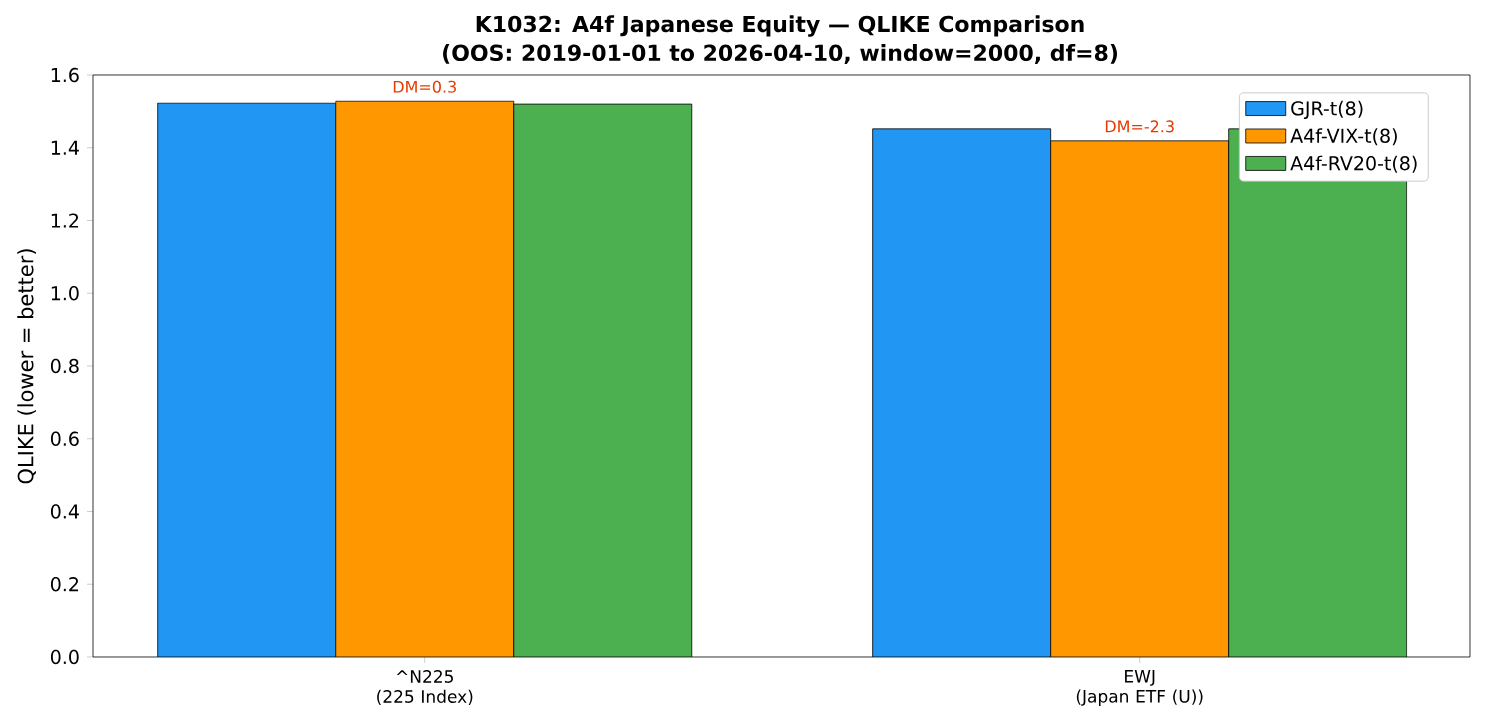 The image size is (1485, 728). I want to click on legend-label: A4f-VIX-t(8), so click(1343, 137).